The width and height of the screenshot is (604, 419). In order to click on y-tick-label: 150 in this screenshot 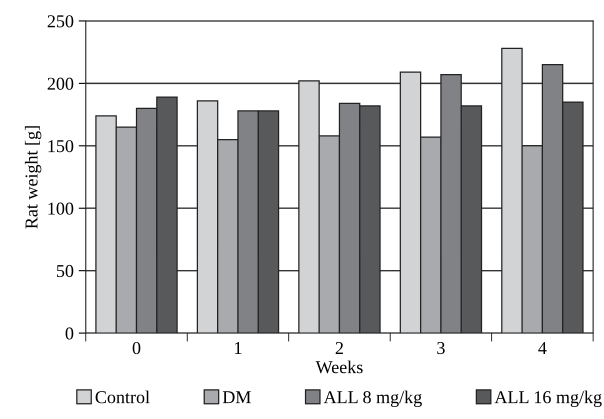, I will do `click(61, 146)`.